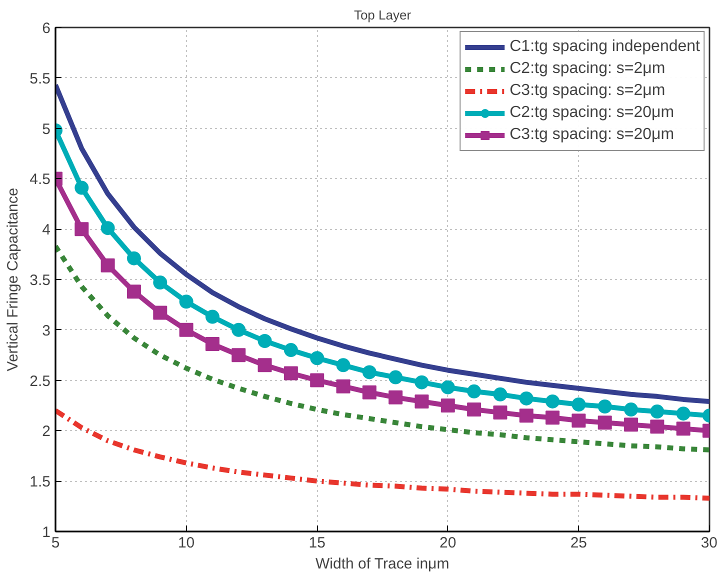 This screenshot has width=717, height=576. I want to click on x-axis-title: Width of Trace inμm, so click(383, 564).